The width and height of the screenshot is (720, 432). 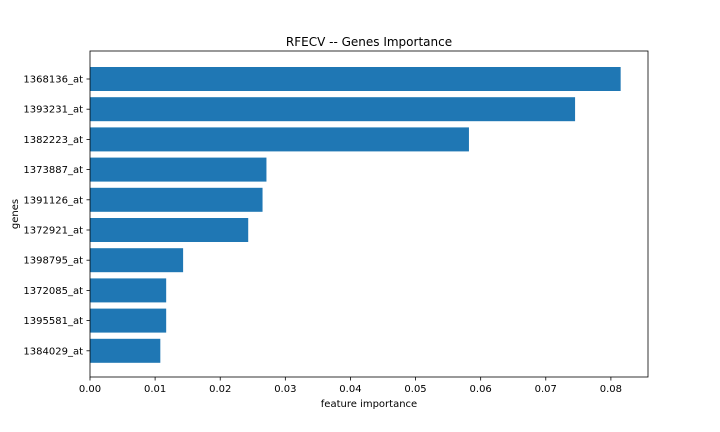 I want to click on x-tick-label: 0.05, so click(x=415, y=389).